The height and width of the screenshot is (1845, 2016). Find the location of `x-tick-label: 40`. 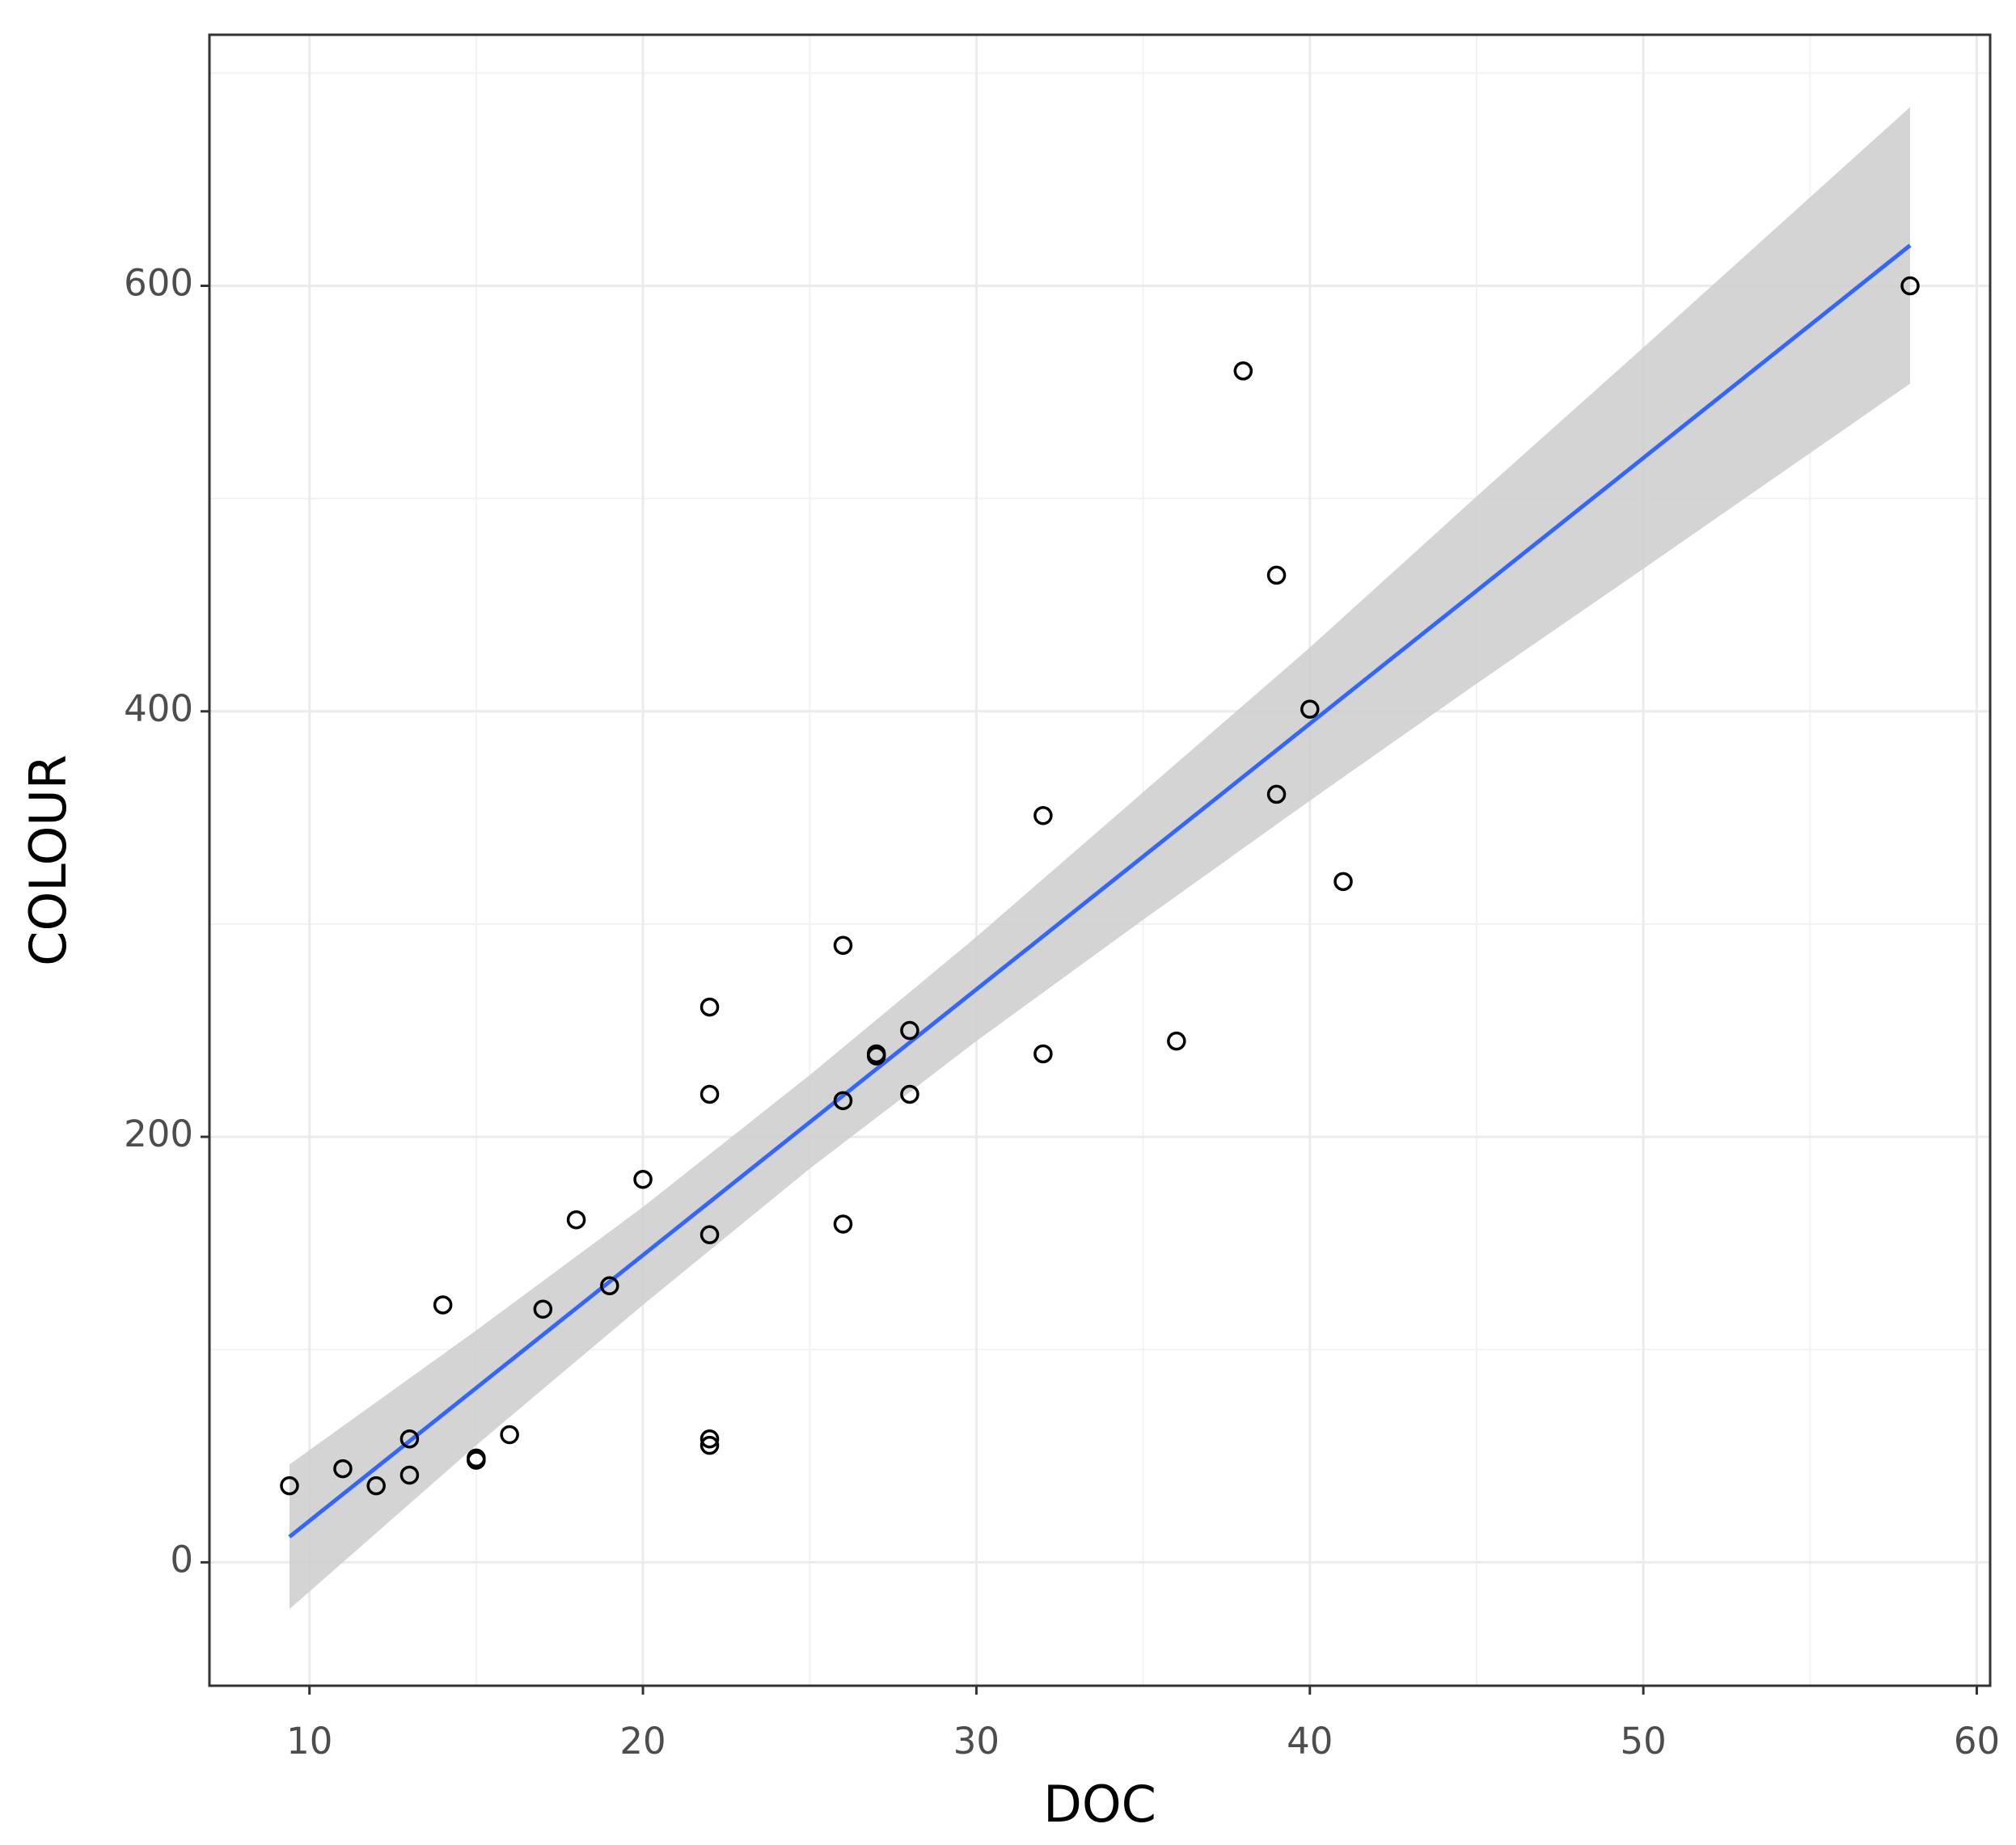

x-tick-label: 40 is located at coordinates (1310, 1741).